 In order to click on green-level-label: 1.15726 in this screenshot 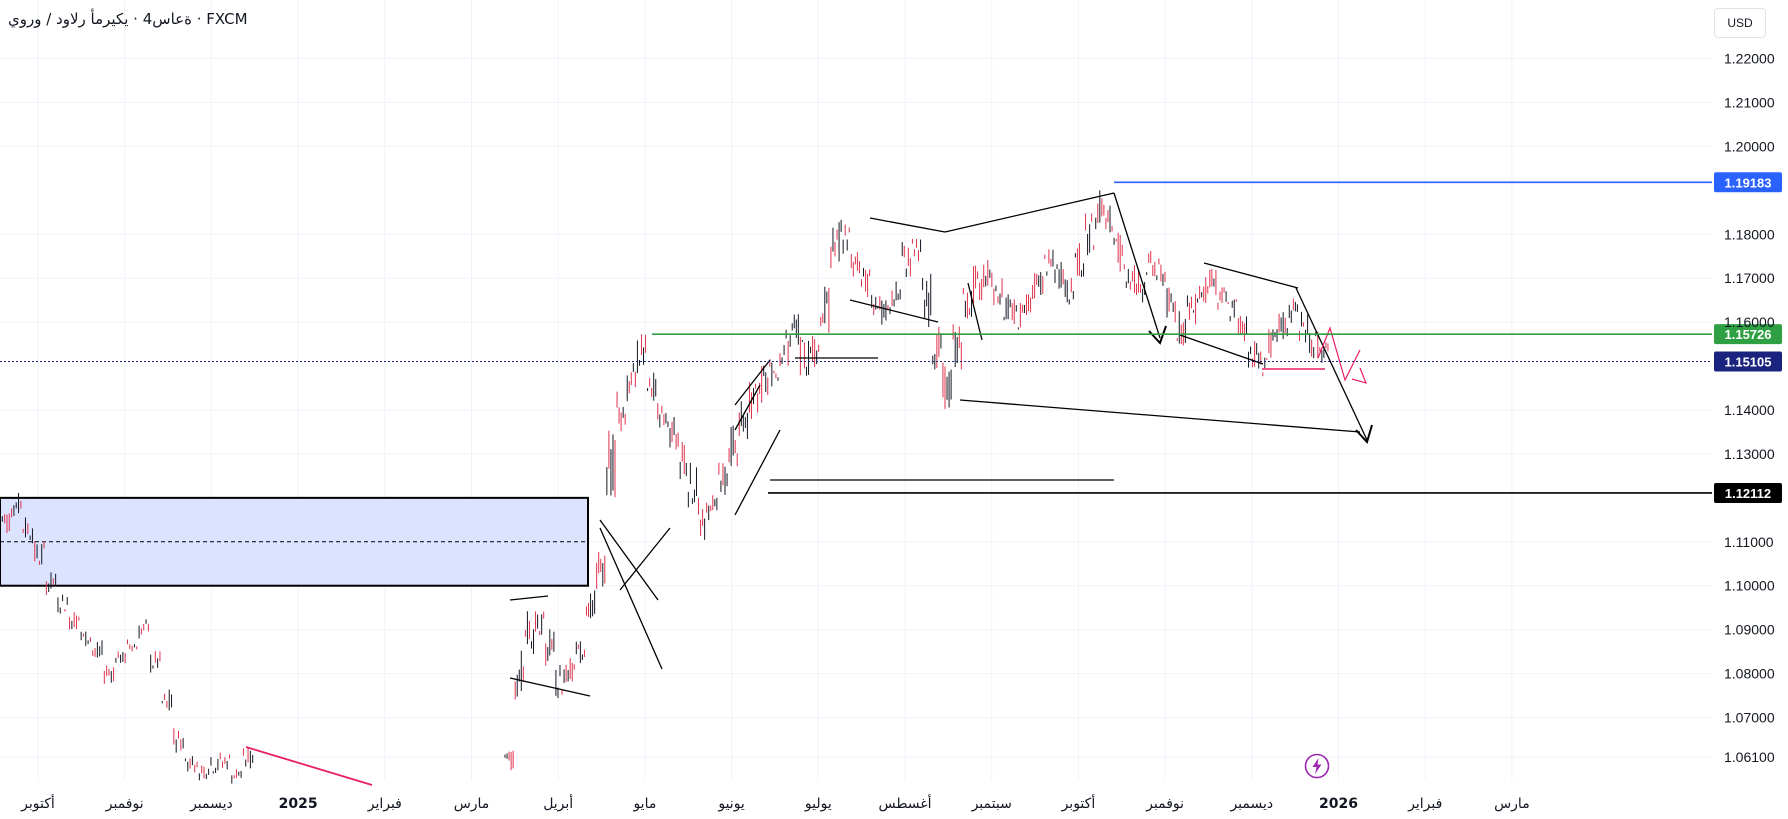, I will do `click(1748, 334)`.